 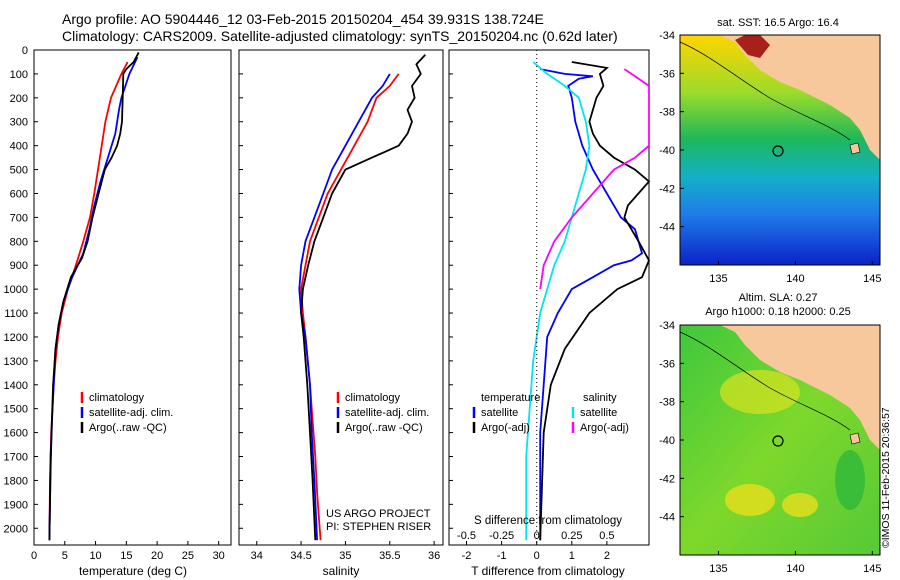 What do you see at coordinates (16, 386) in the screenshot?
I see `depth-tick-label: 1400` at bounding box center [16, 386].